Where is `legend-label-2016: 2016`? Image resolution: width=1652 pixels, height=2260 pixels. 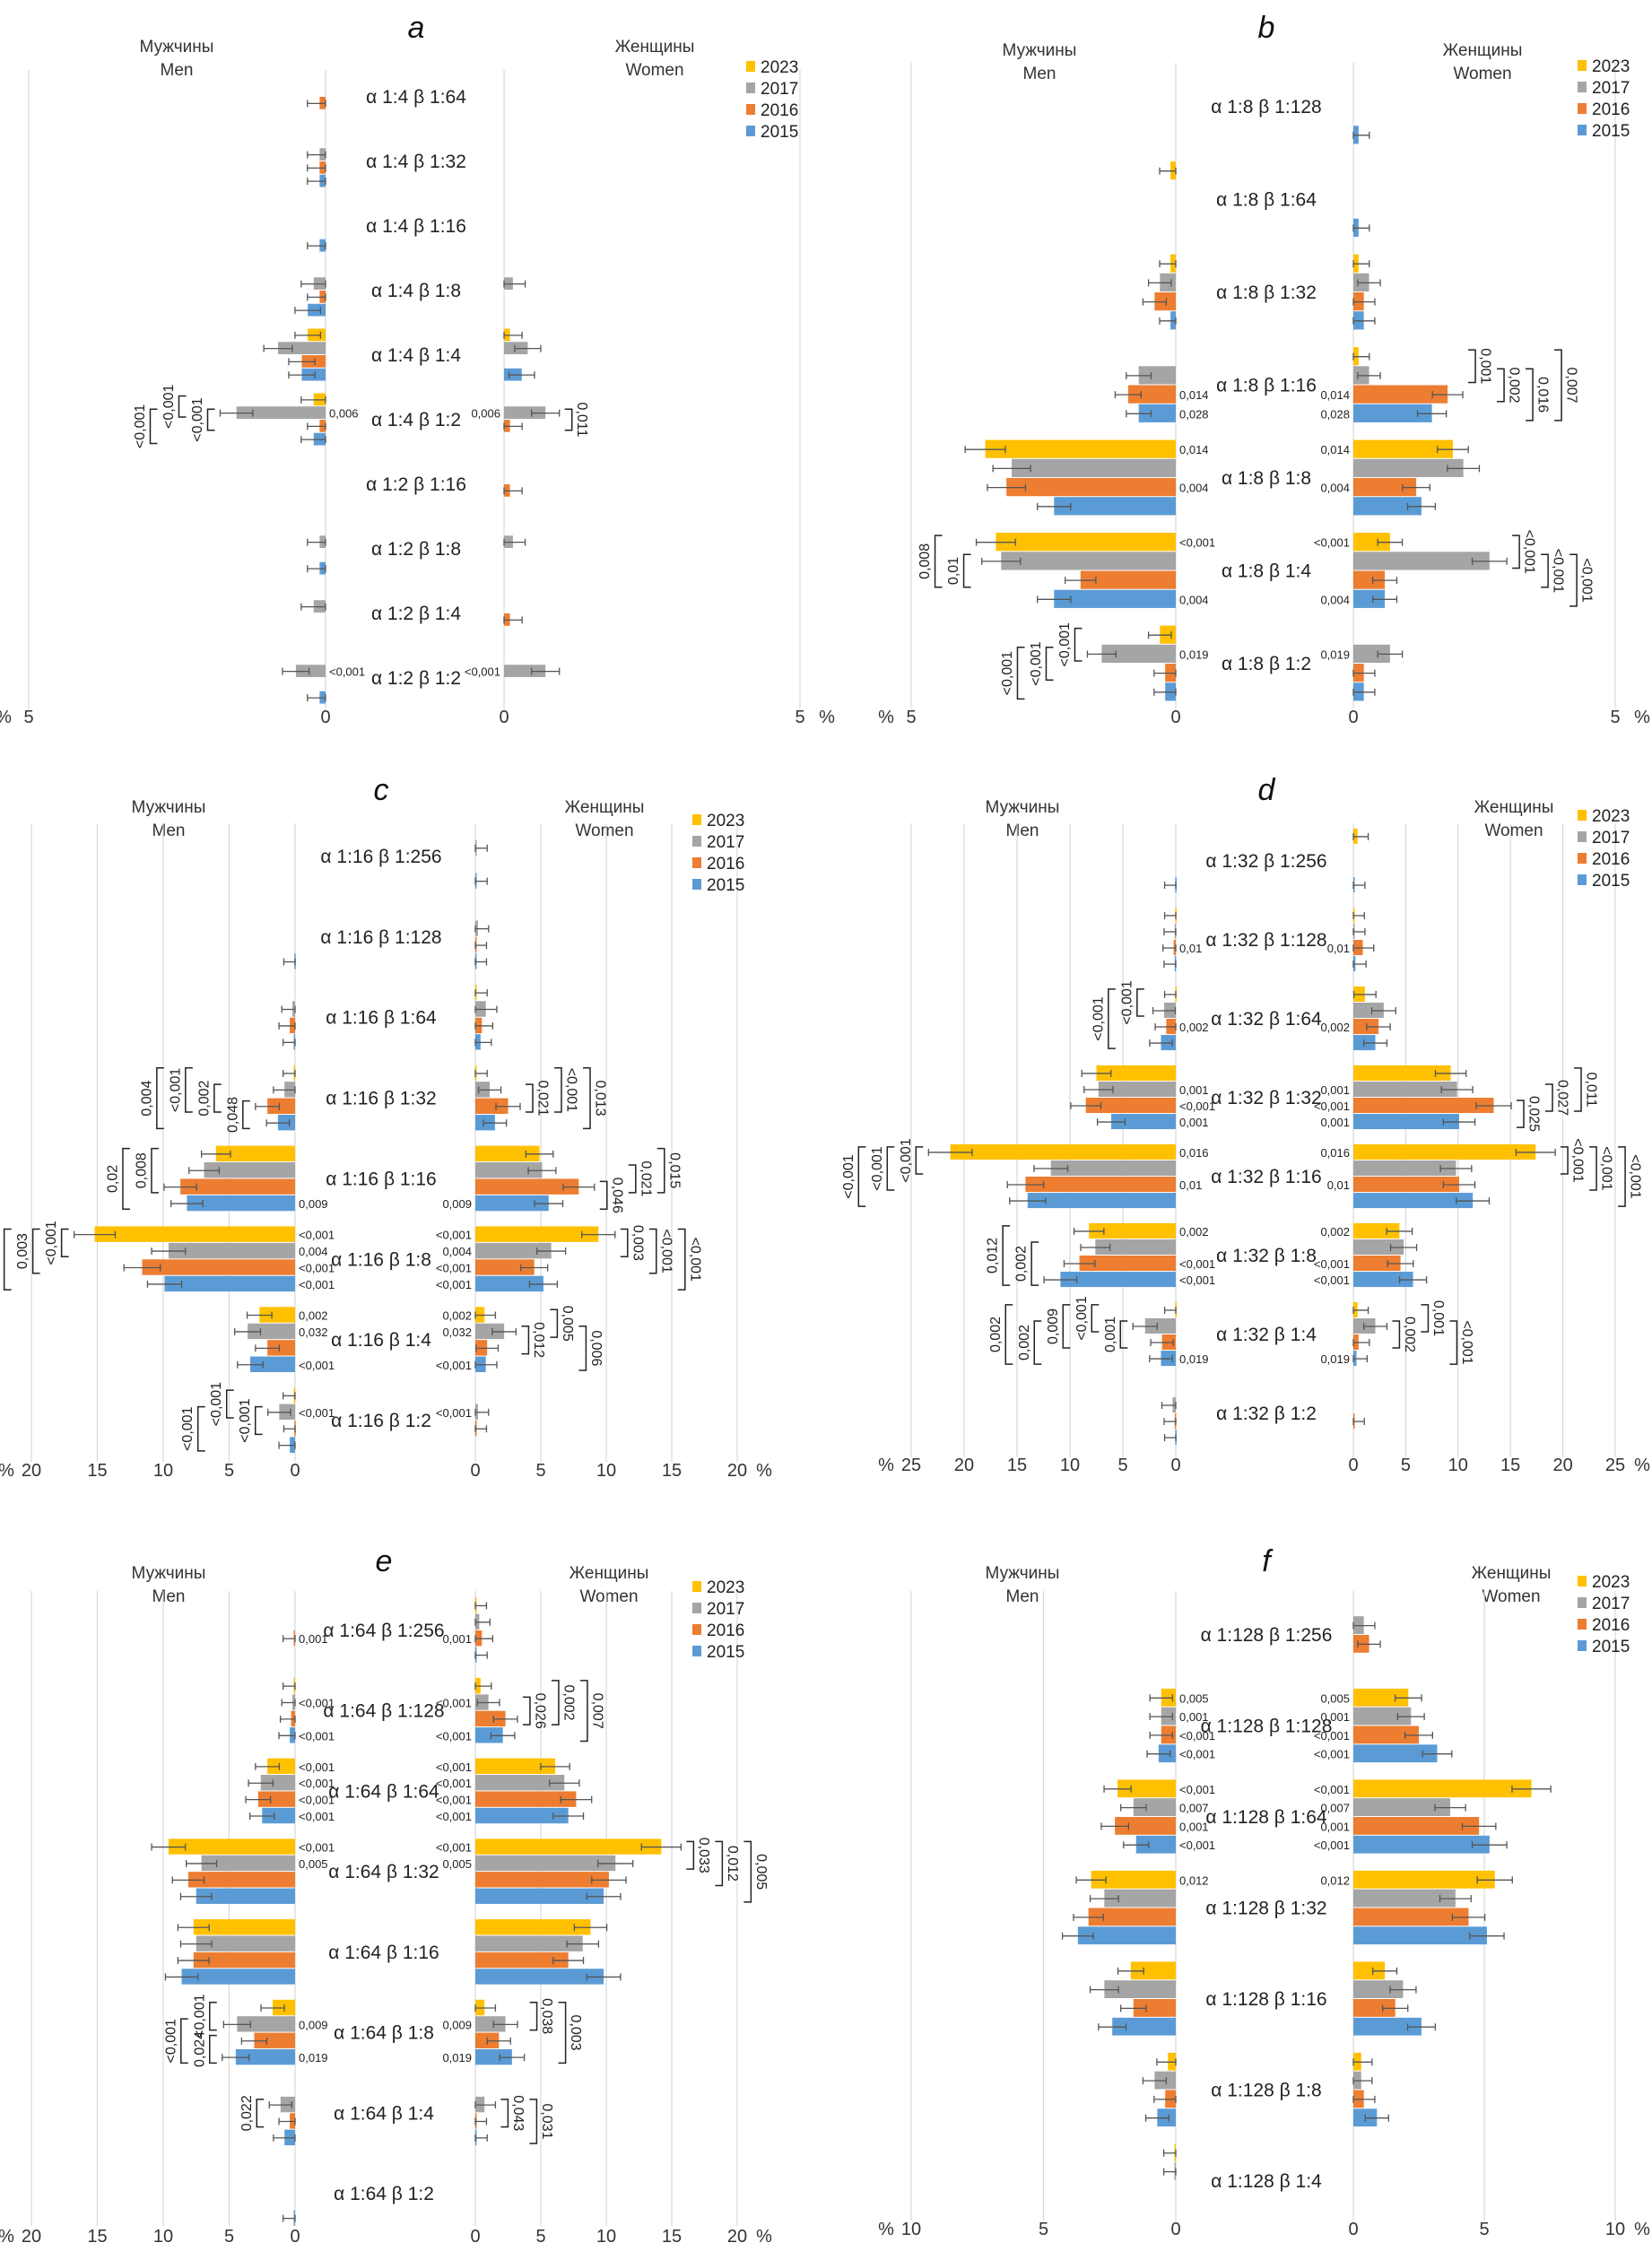
legend-label-2016: 2016 is located at coordinates (1611, 859).